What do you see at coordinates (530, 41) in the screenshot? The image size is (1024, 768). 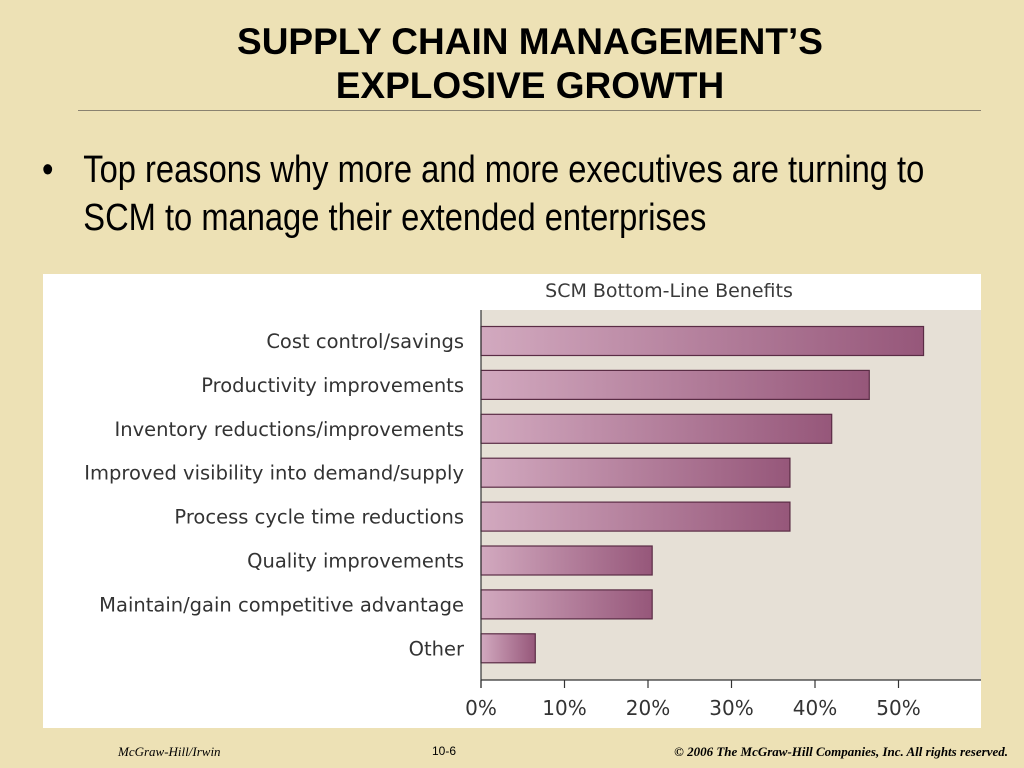 I see `slide-title-line-1: SUPPLY CHAIN MANAGEMENT’S` at bounding box center [530, 41].